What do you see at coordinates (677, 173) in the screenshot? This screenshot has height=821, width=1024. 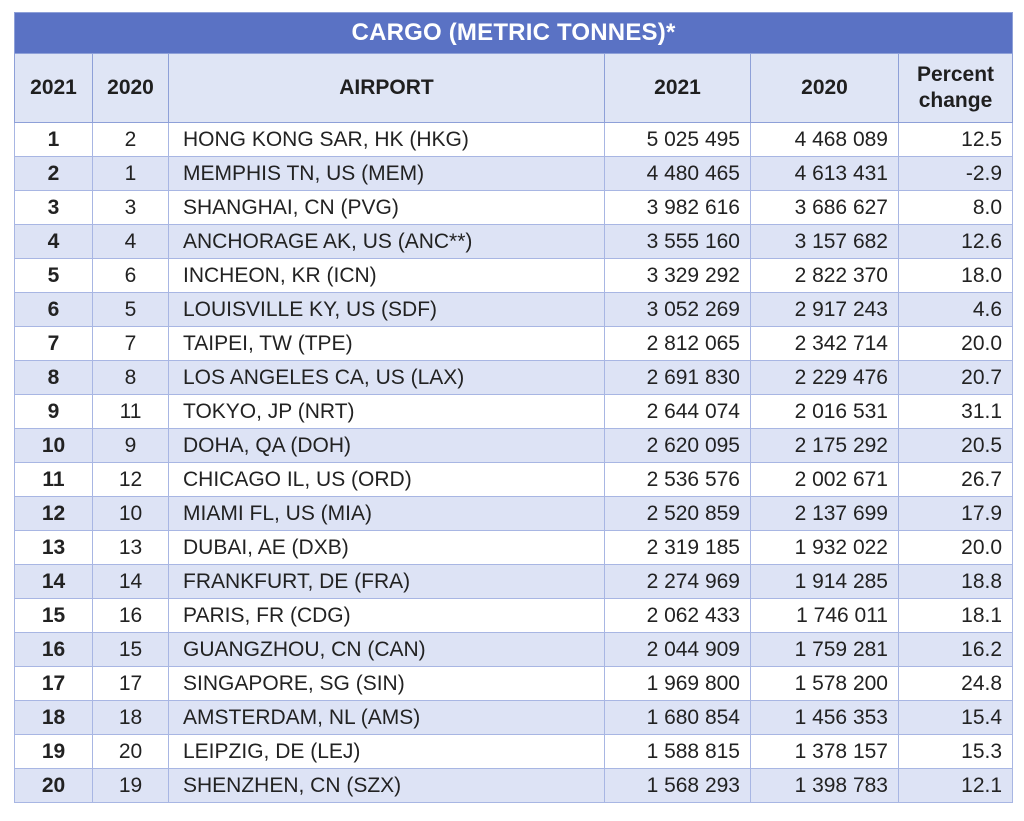 I see `cargo-2021-cell: 4 480 465` at bounding box center [677, 173].